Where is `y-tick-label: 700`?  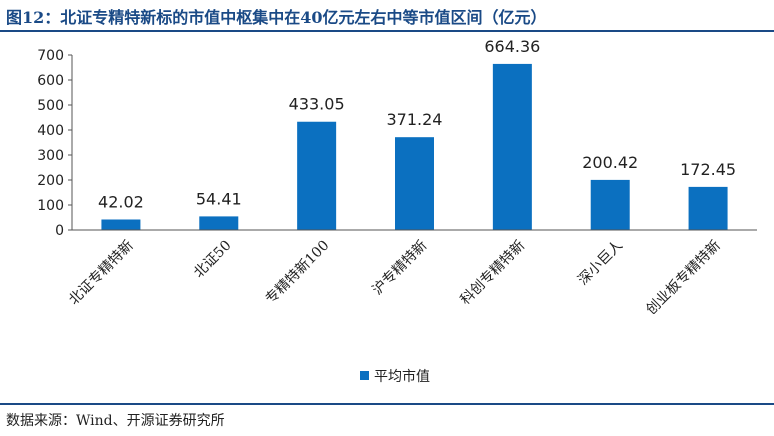 y-tick-label: 700 is located at coordinates (50, 56).